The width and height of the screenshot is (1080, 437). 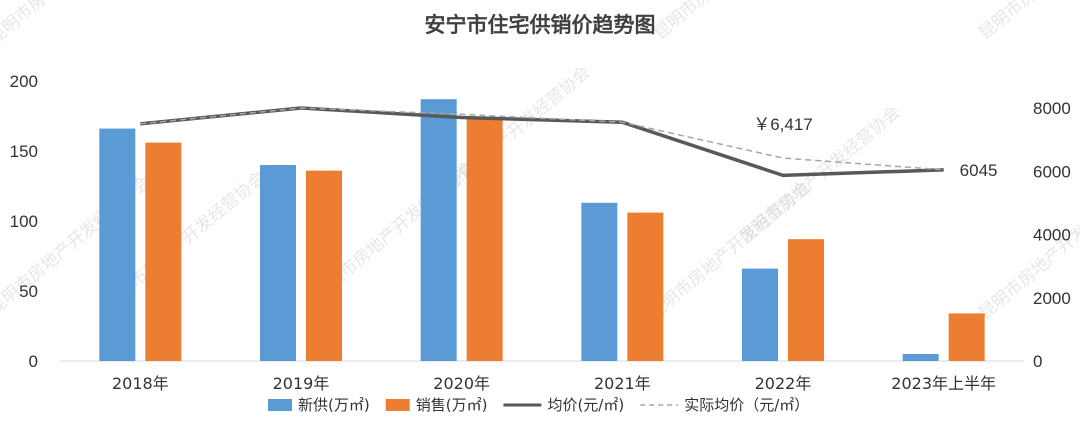 I want to click on right-tick-label: 8000, so click(x=1052, y=108).